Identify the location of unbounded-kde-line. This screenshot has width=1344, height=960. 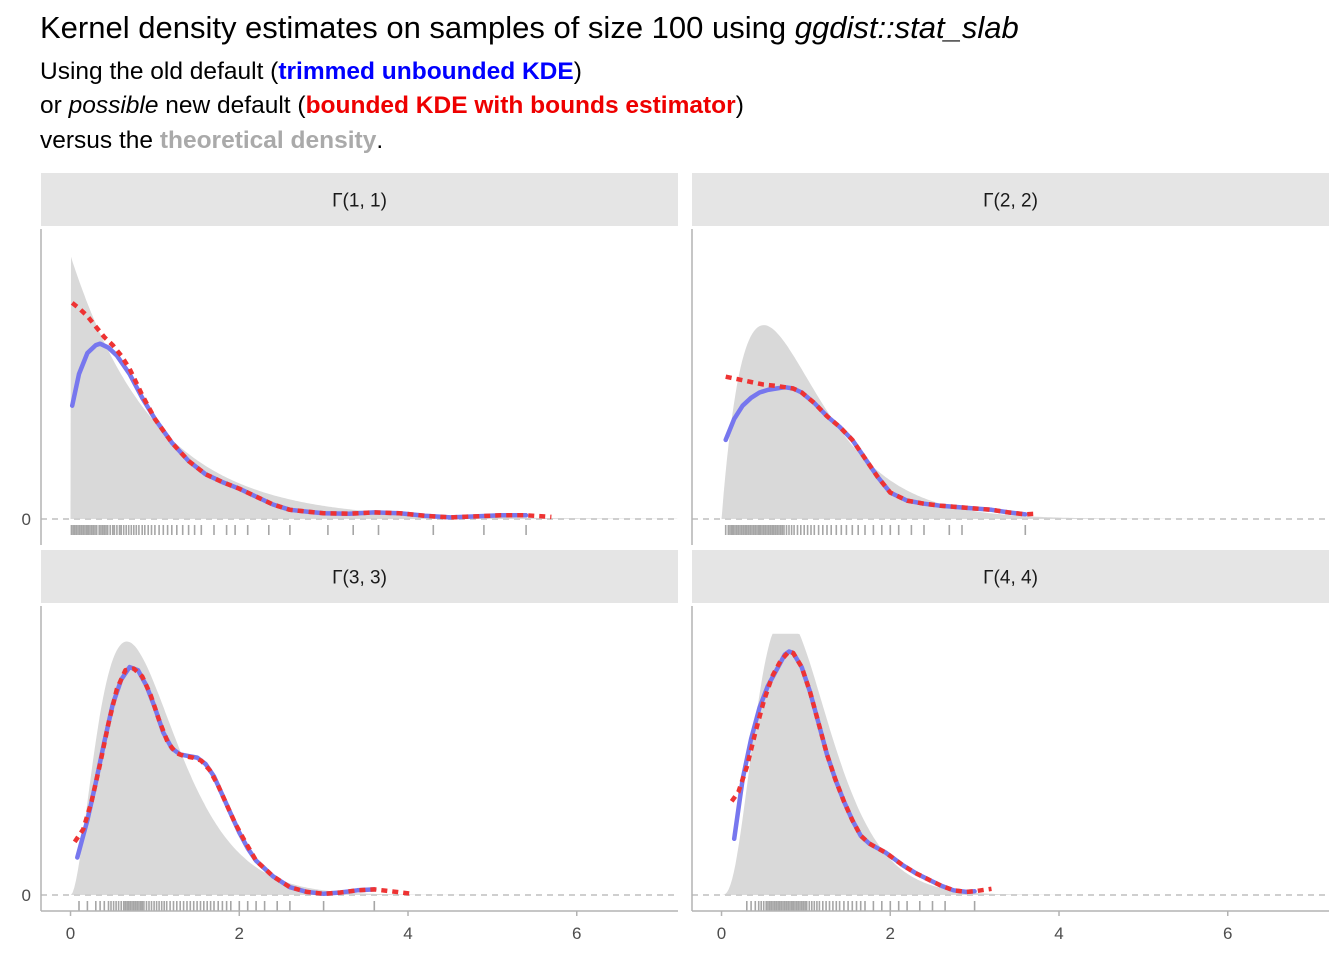
(875, 450).